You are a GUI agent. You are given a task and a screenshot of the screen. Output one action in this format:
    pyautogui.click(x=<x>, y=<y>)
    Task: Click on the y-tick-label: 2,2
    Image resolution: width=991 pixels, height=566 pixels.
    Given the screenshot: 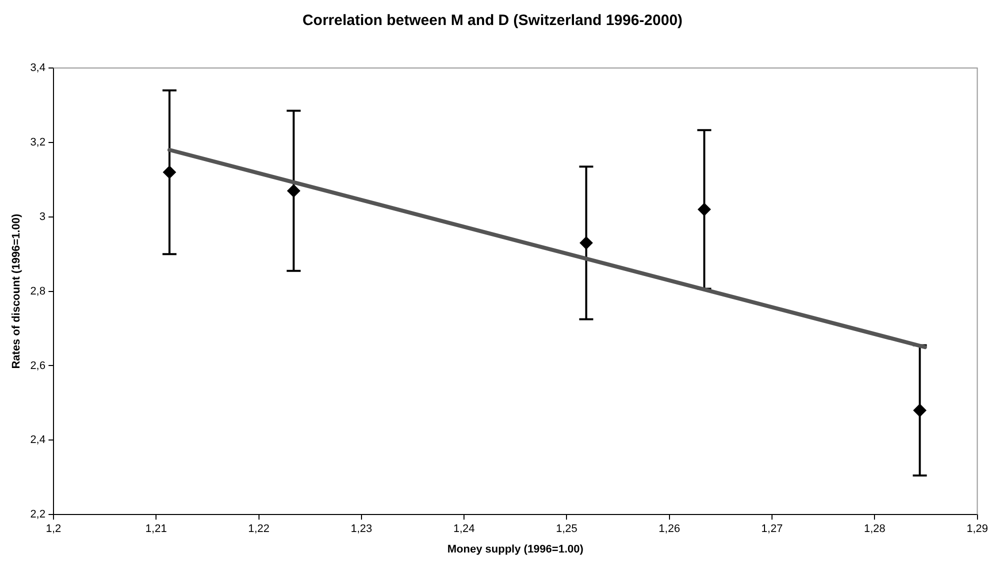 What is the action you would take?
    pyautogui.click(x=38, y=514)
    